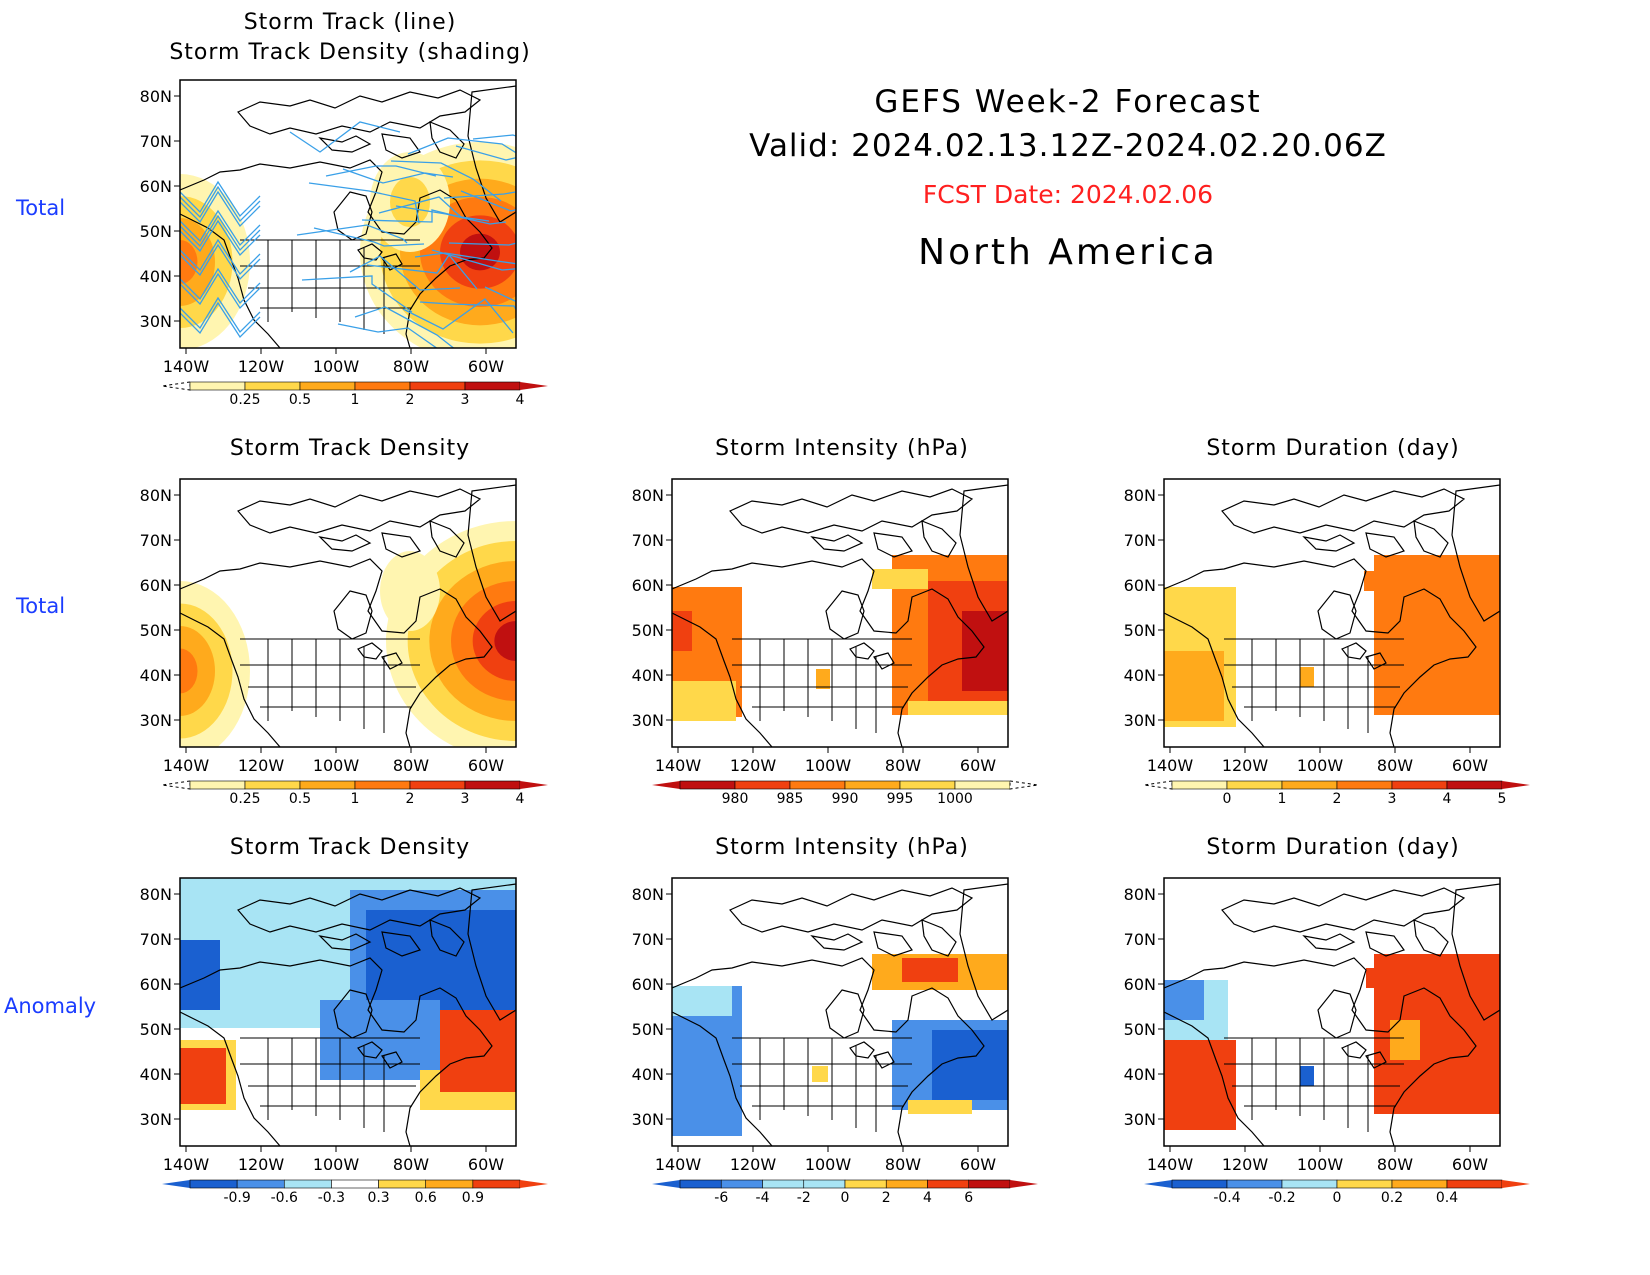  I want to click on colorbar-label: -0.6, so click(284, 1198).